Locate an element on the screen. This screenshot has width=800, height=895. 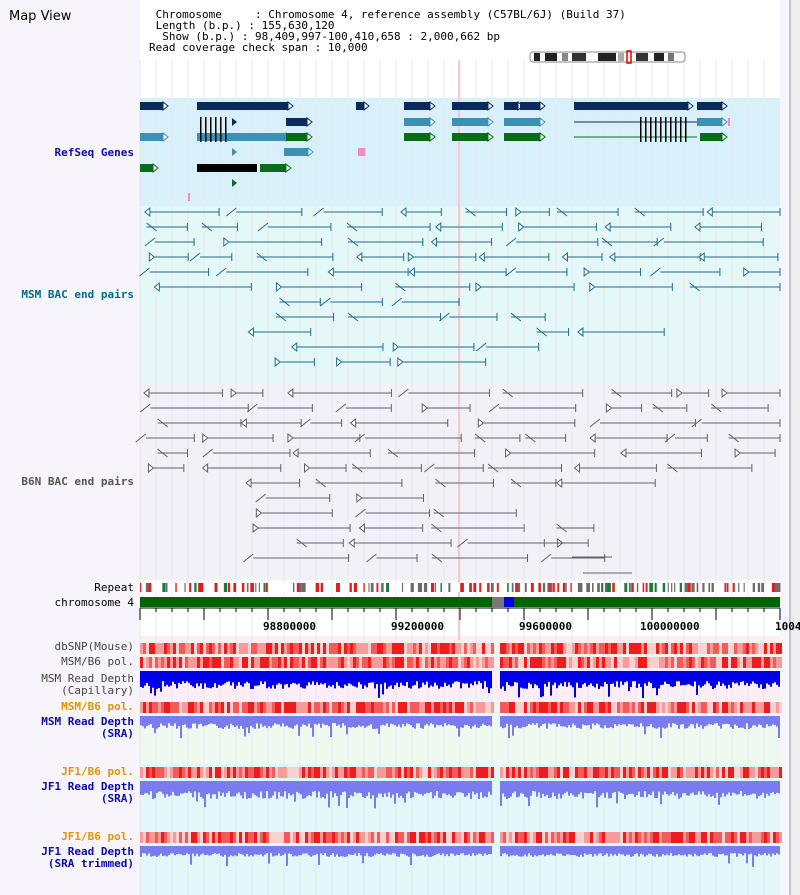
gene-block is located at coordinates (417, 106).